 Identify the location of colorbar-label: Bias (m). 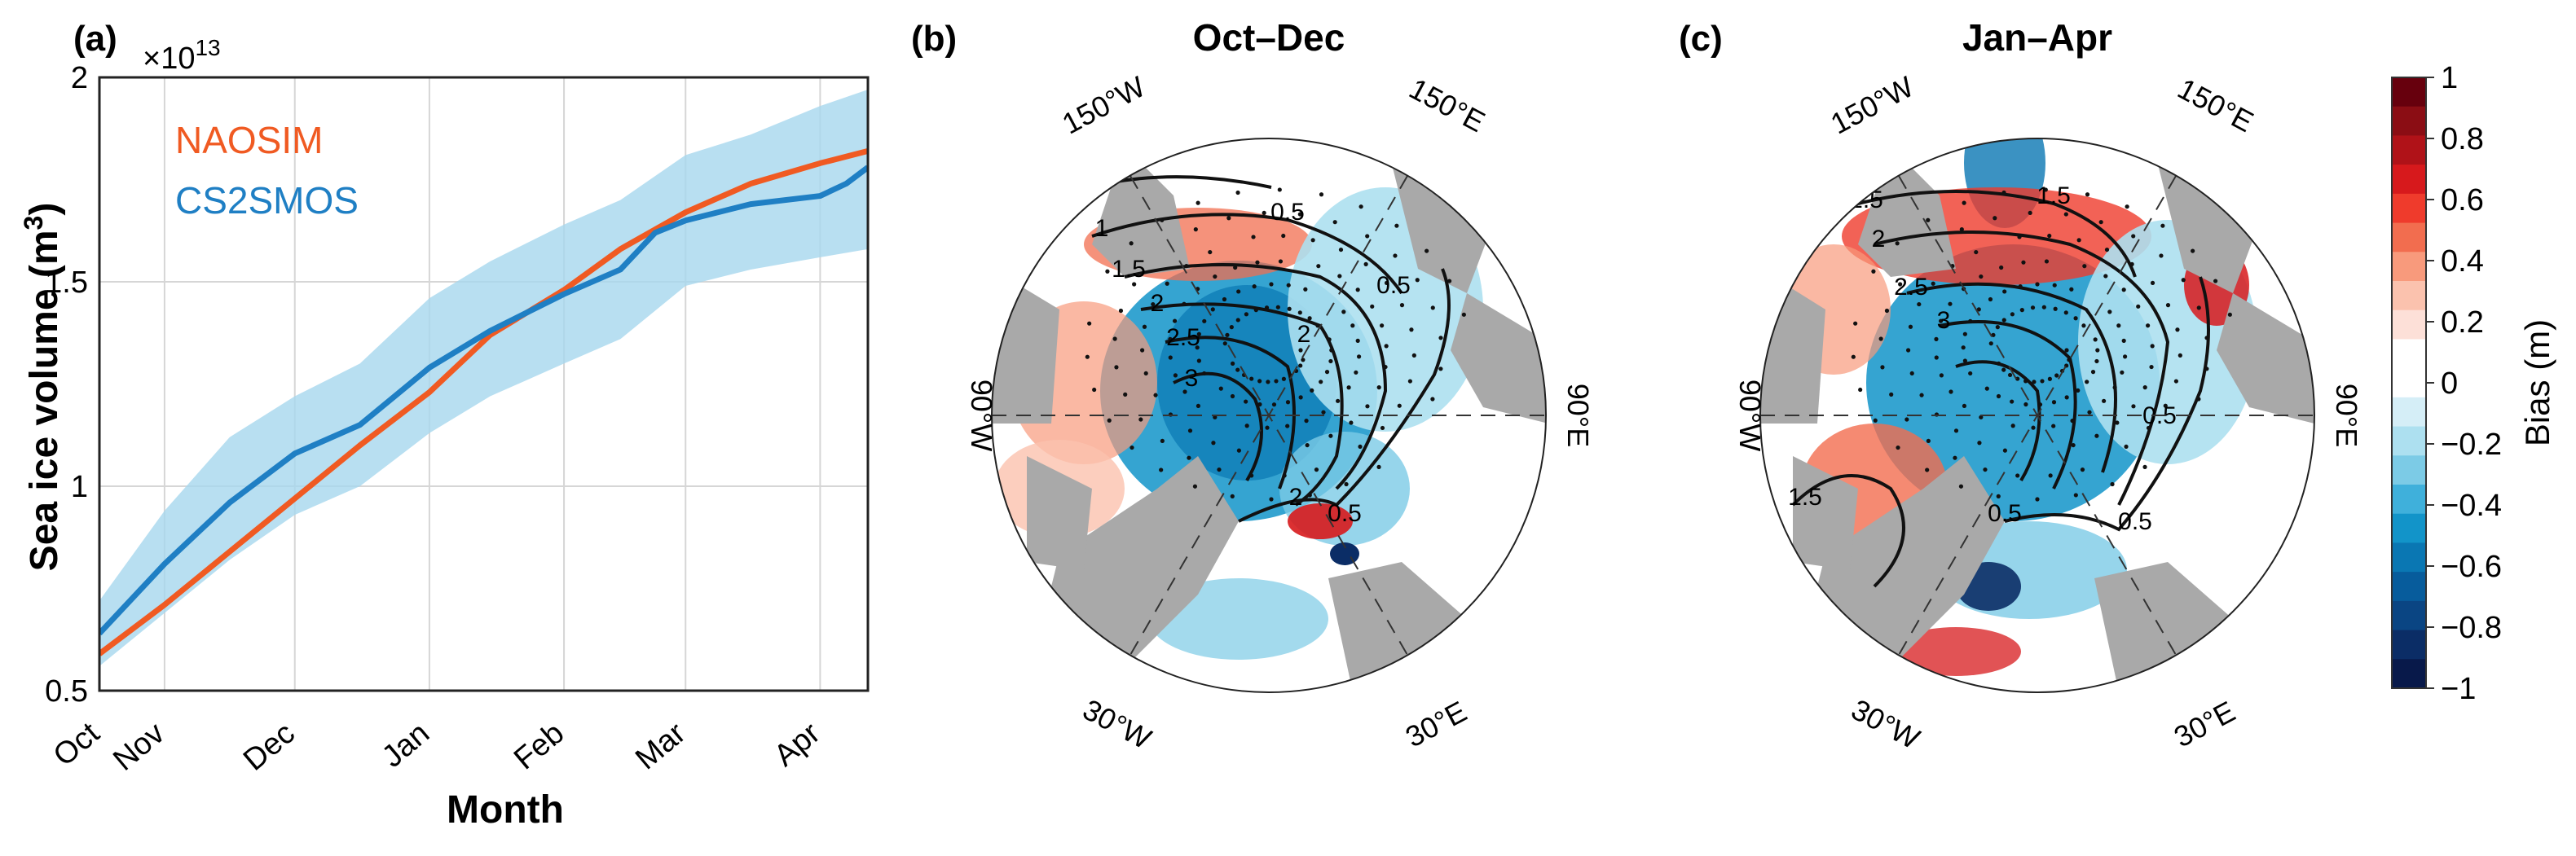
(2537, 382).